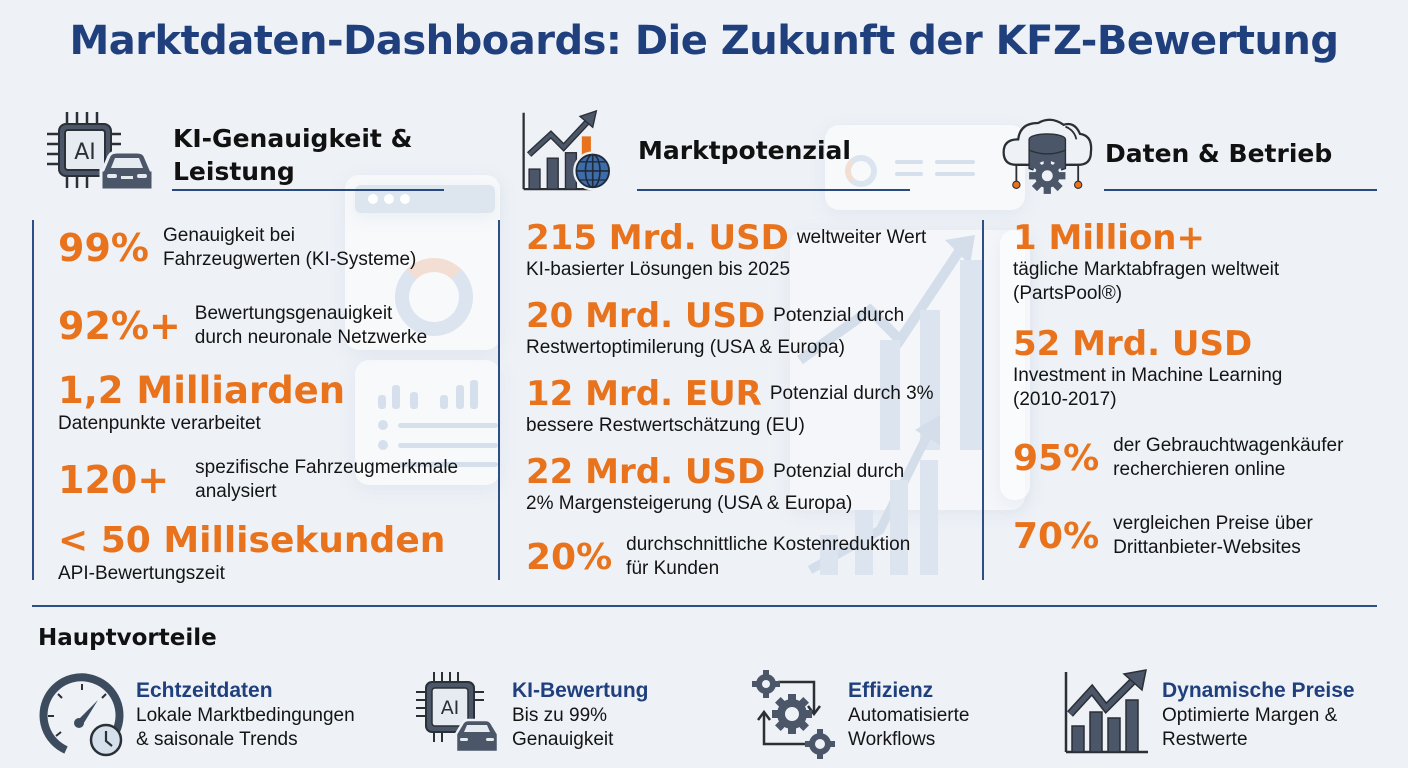  What do you see at coordinates (768, 544) in the screenshot?
I see `stat-desc: durchschnittliche Kostenreduktion` at bounding box center [768, 544].